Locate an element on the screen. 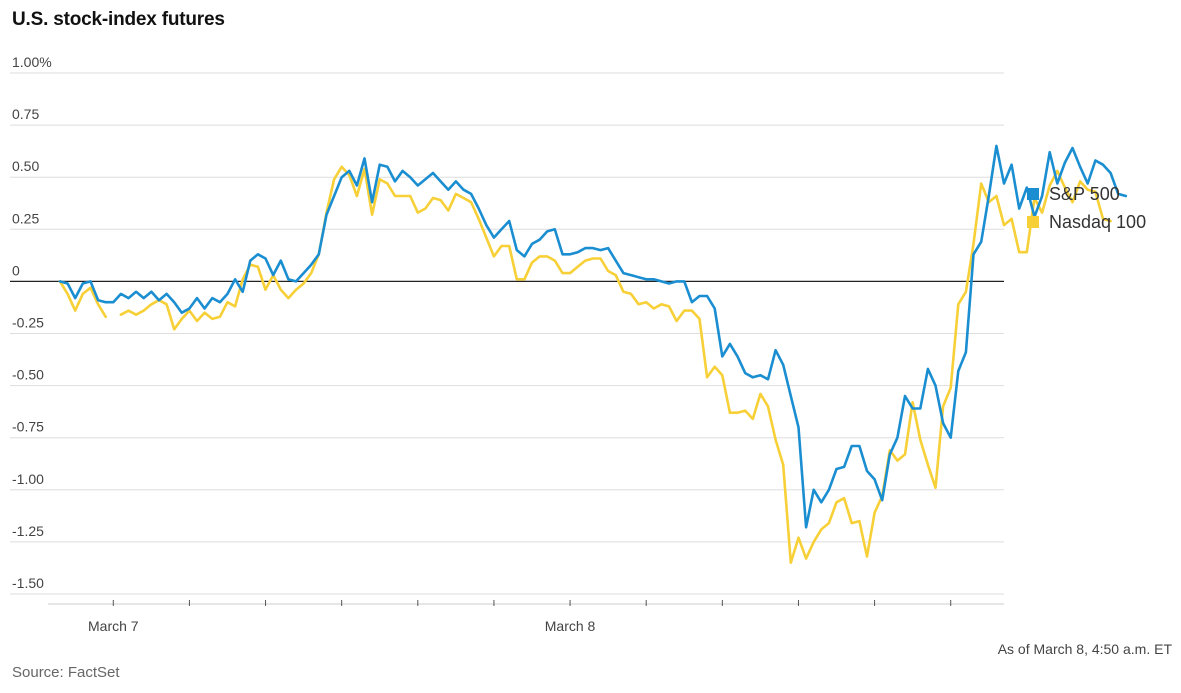  legend-label: Nasdaq 100 is located at coordinates (1097, 222).